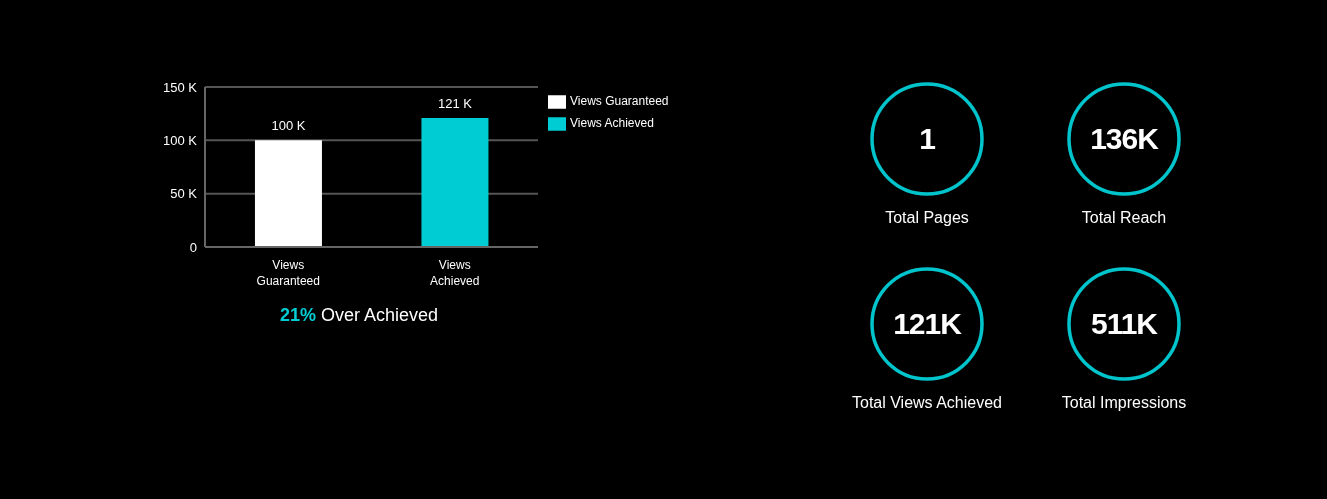  I want to click on data-label: 121 K, so click(455, 103).